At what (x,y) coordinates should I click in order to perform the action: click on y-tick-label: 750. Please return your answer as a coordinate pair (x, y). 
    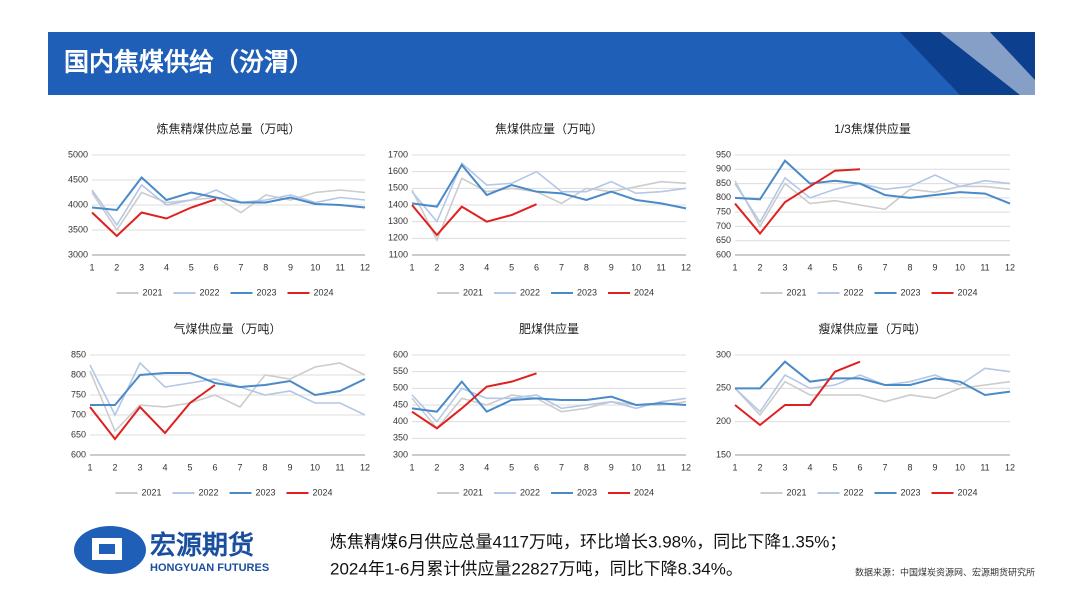
    Looking at the image, I should click on (78, 394).